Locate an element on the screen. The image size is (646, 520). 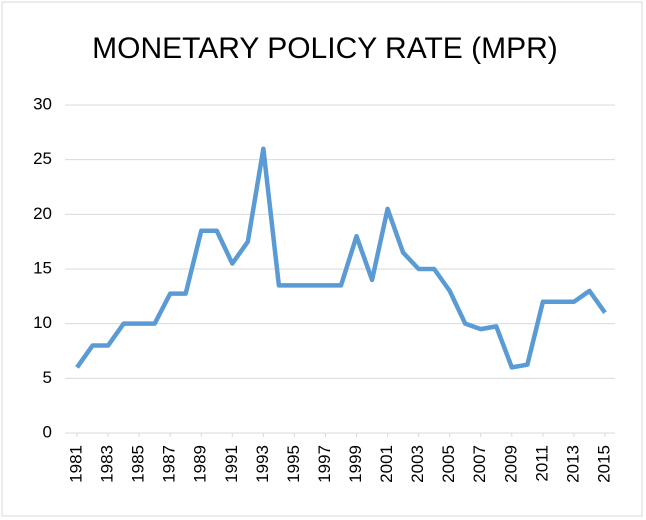
x-tick-label: 1983 is located at coordinates (107, 464).